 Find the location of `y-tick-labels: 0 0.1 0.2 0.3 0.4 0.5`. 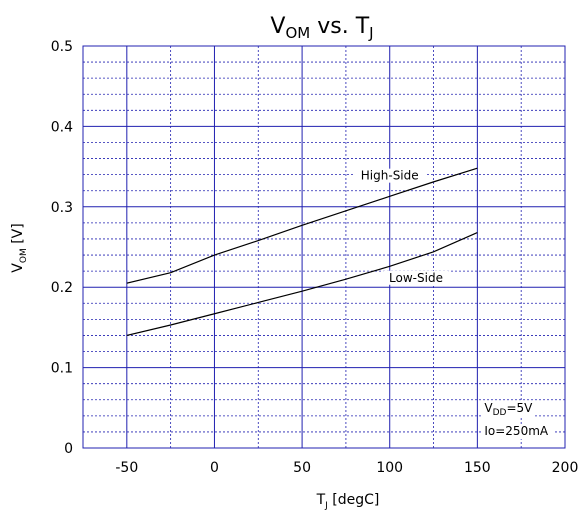

y-tick-labels: 0 0.1 0.2 0.3 0.4 0.5 is located at coordinates (62, 248).